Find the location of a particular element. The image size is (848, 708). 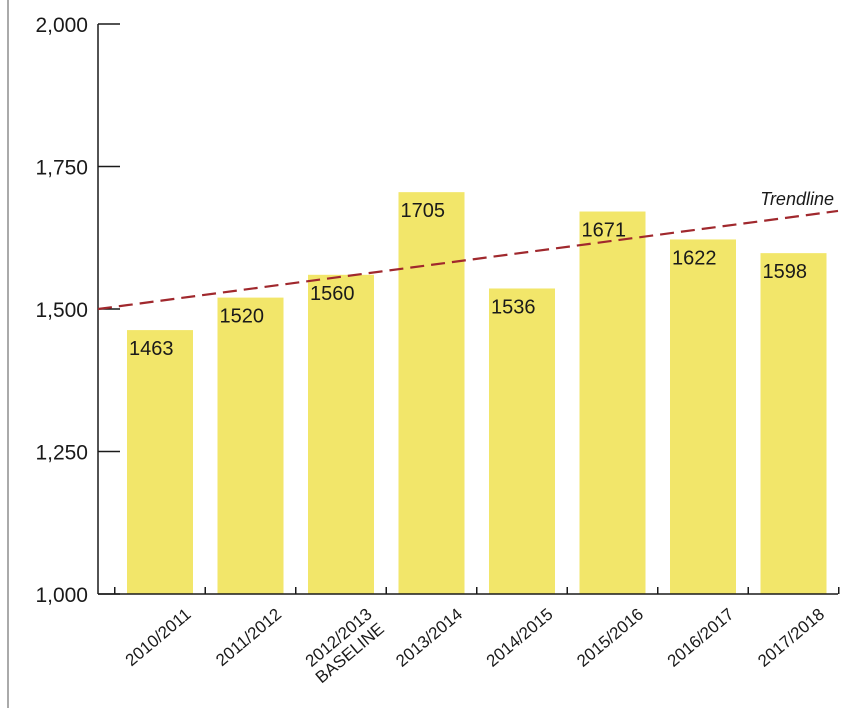

trendline-path is located at coordinates (468, 260).